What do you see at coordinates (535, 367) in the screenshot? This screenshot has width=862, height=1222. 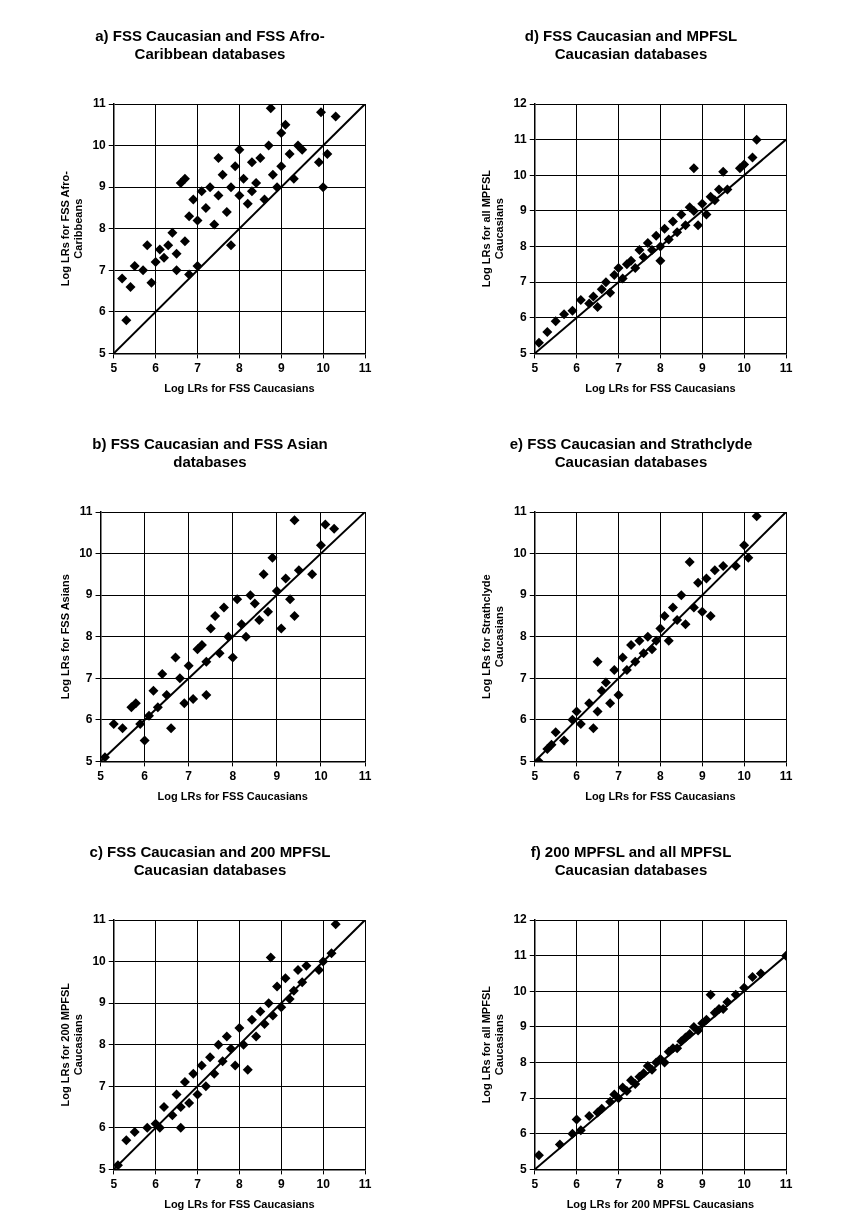 I see `x-tick-label: 5` at bounding box center [535, 367].